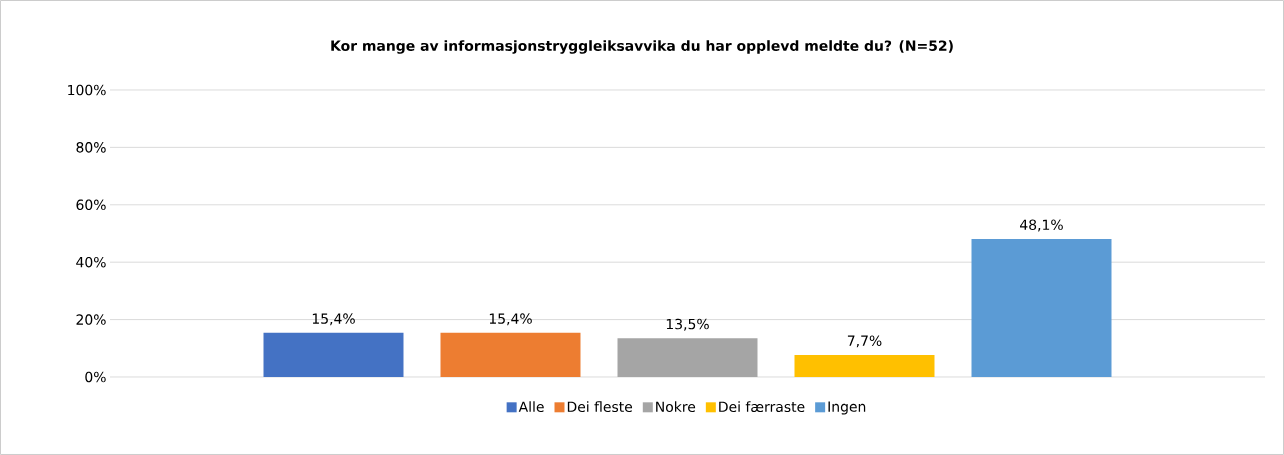 Image resolution: width=1284 pixels, height=455 pixels. Describe the element at coordinates (91, 262) in the screenshot. I see `y-tick-label: 40%` at that location.